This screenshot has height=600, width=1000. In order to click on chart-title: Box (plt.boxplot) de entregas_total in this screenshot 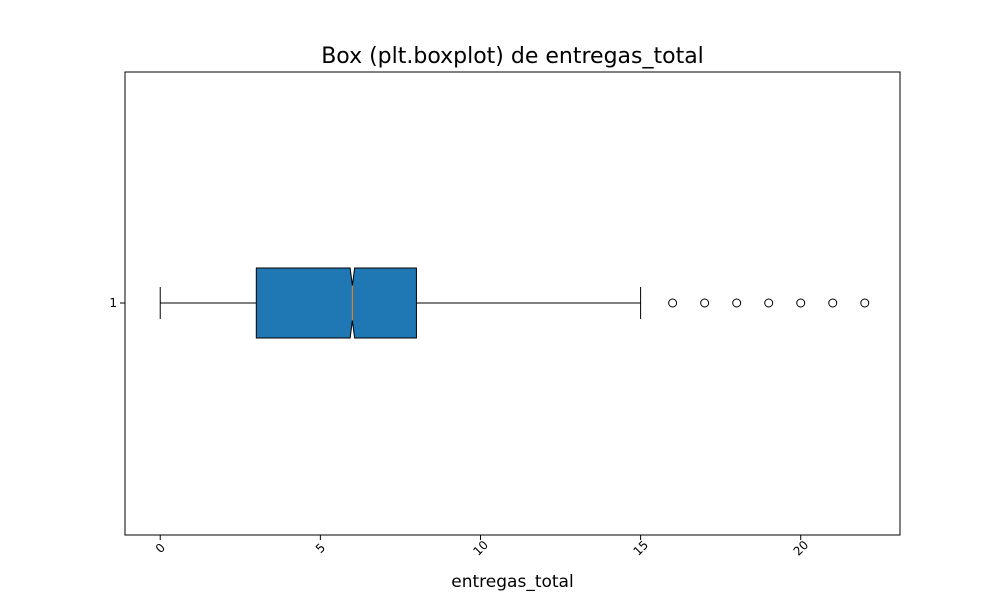, I will do `click(512, 56)`.